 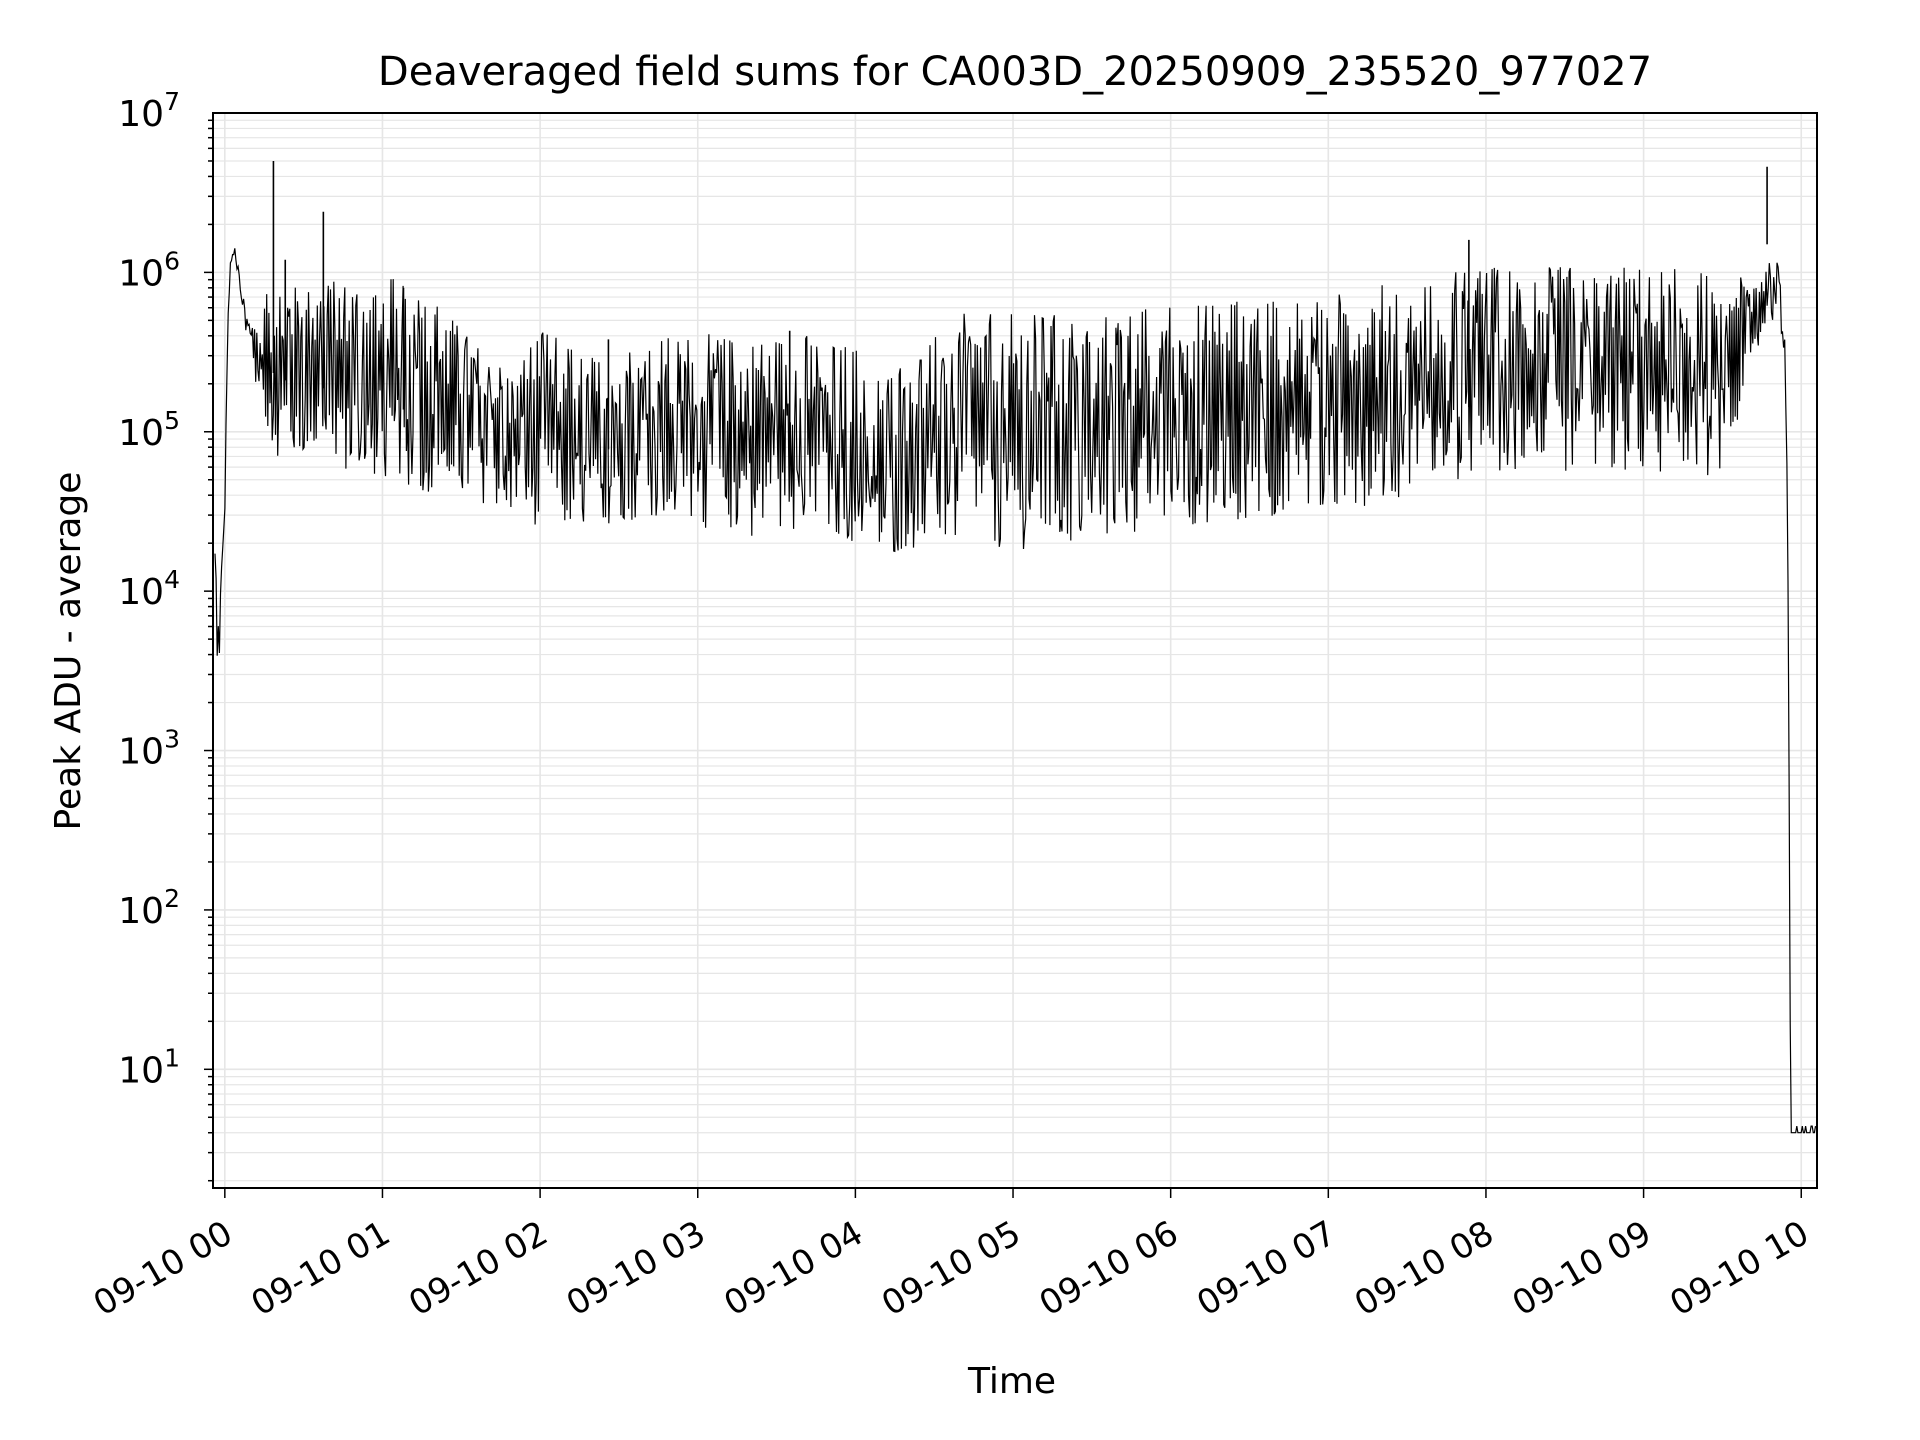 I want to click on y-tick-exponent: 1, so click(x=172, y=1057).